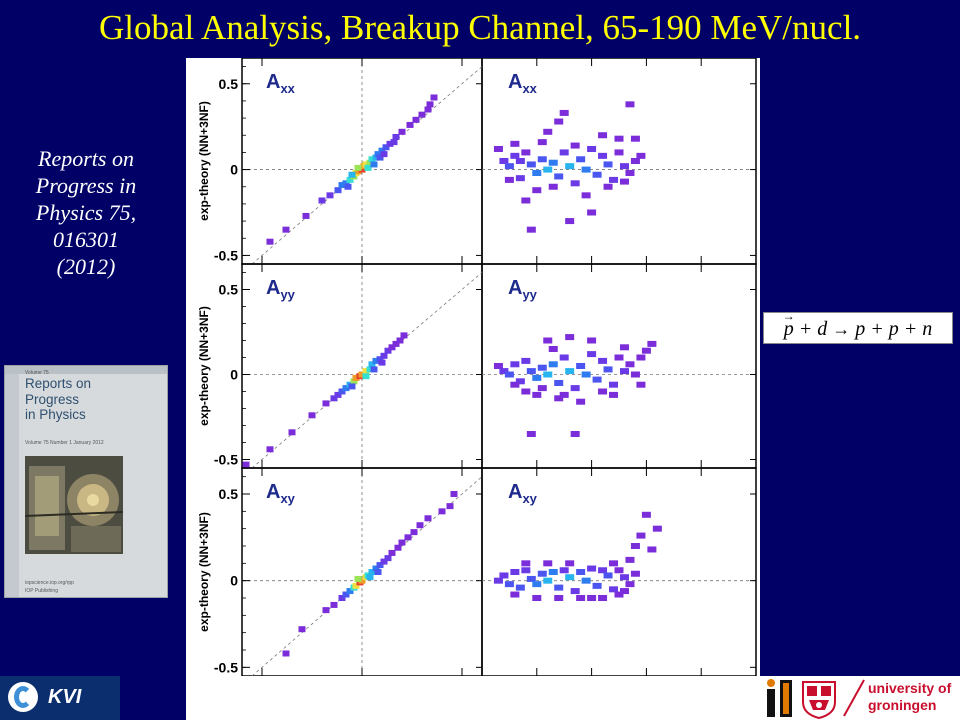 This screenshot has width=960, height=720. What do you see at coordinates (805, 329) in the screenshot?
I see `reaction-plus: +` at bounding box center [805, 329].